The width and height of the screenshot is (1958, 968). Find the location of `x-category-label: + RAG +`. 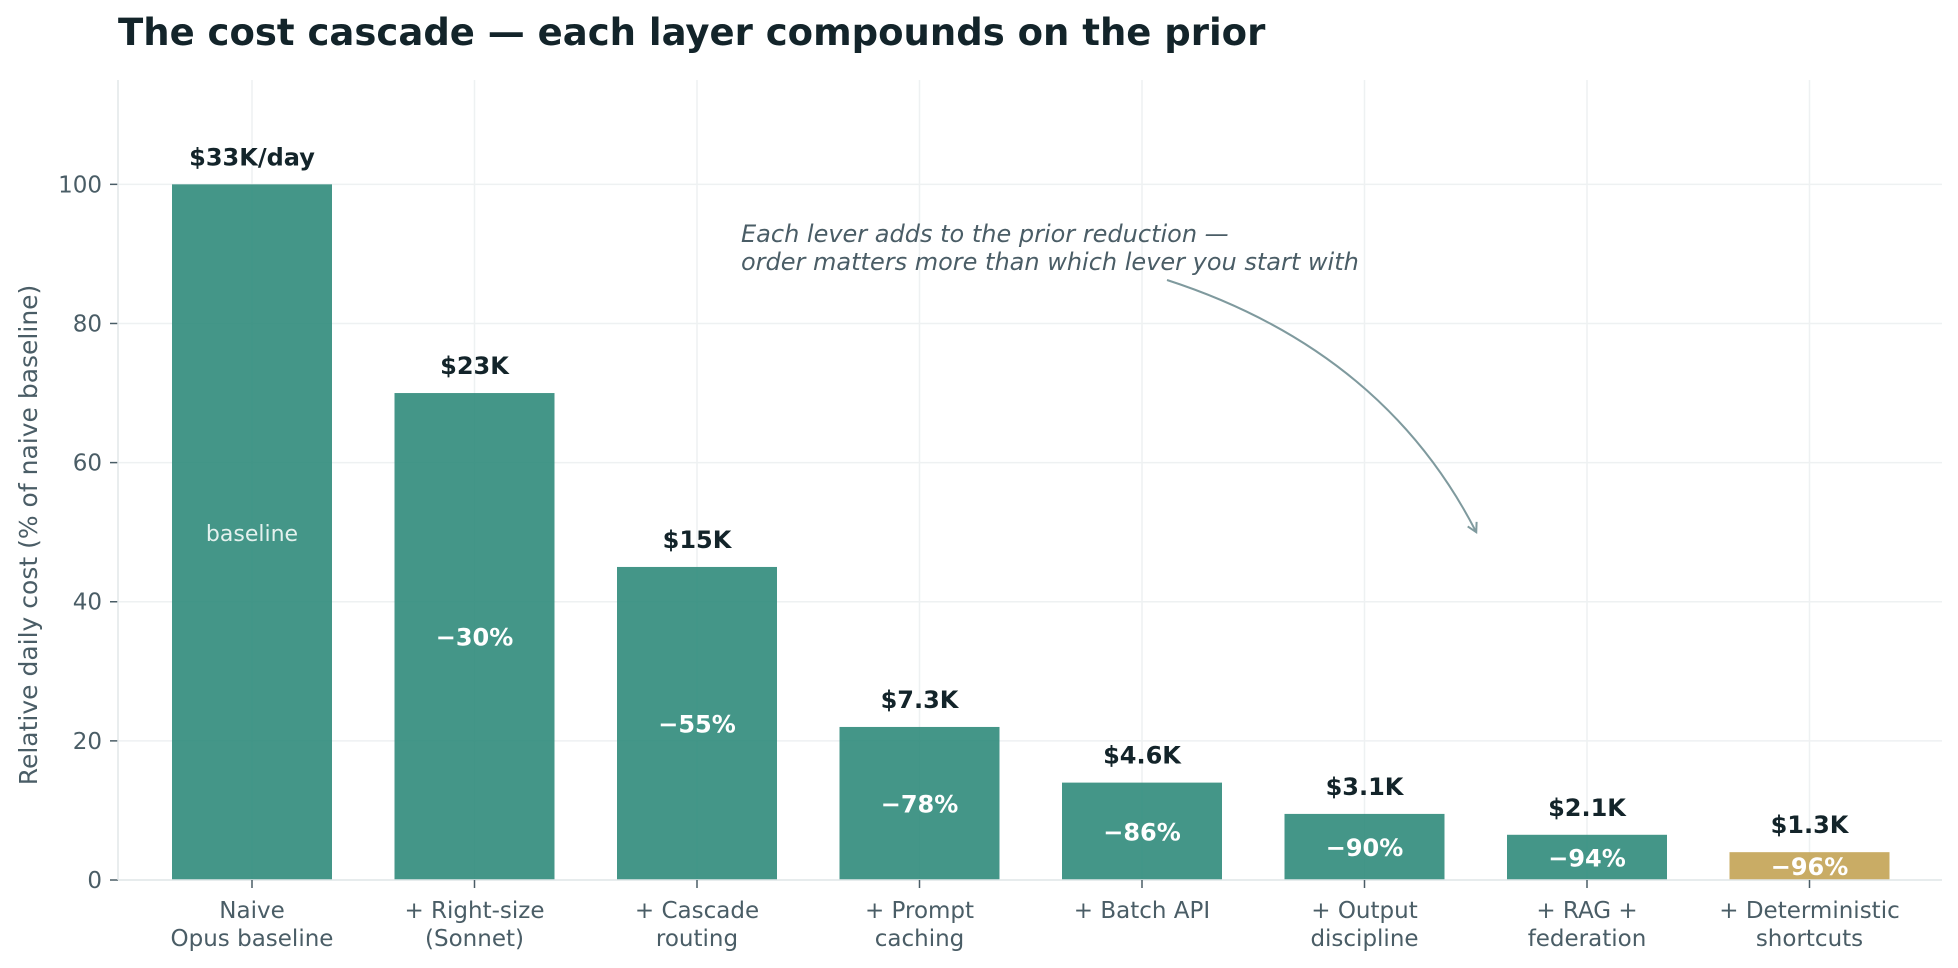

x-category-label: + RAG + is located at coordinates (1586, 911).